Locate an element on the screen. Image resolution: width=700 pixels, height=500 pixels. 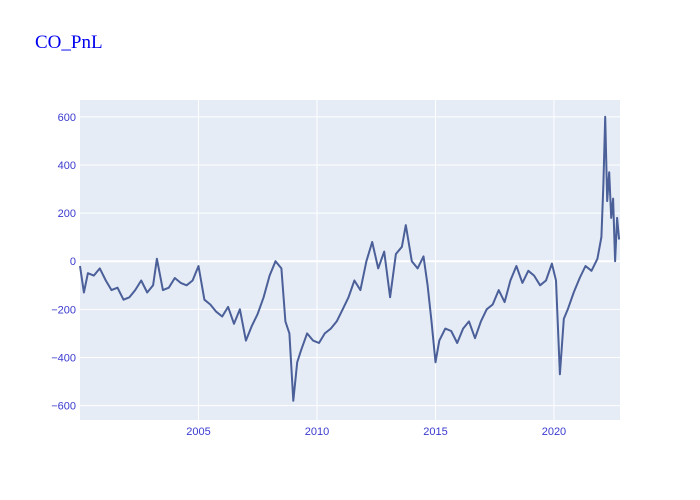
x-tick-label: 2015 is located at coordinates (435, 432).